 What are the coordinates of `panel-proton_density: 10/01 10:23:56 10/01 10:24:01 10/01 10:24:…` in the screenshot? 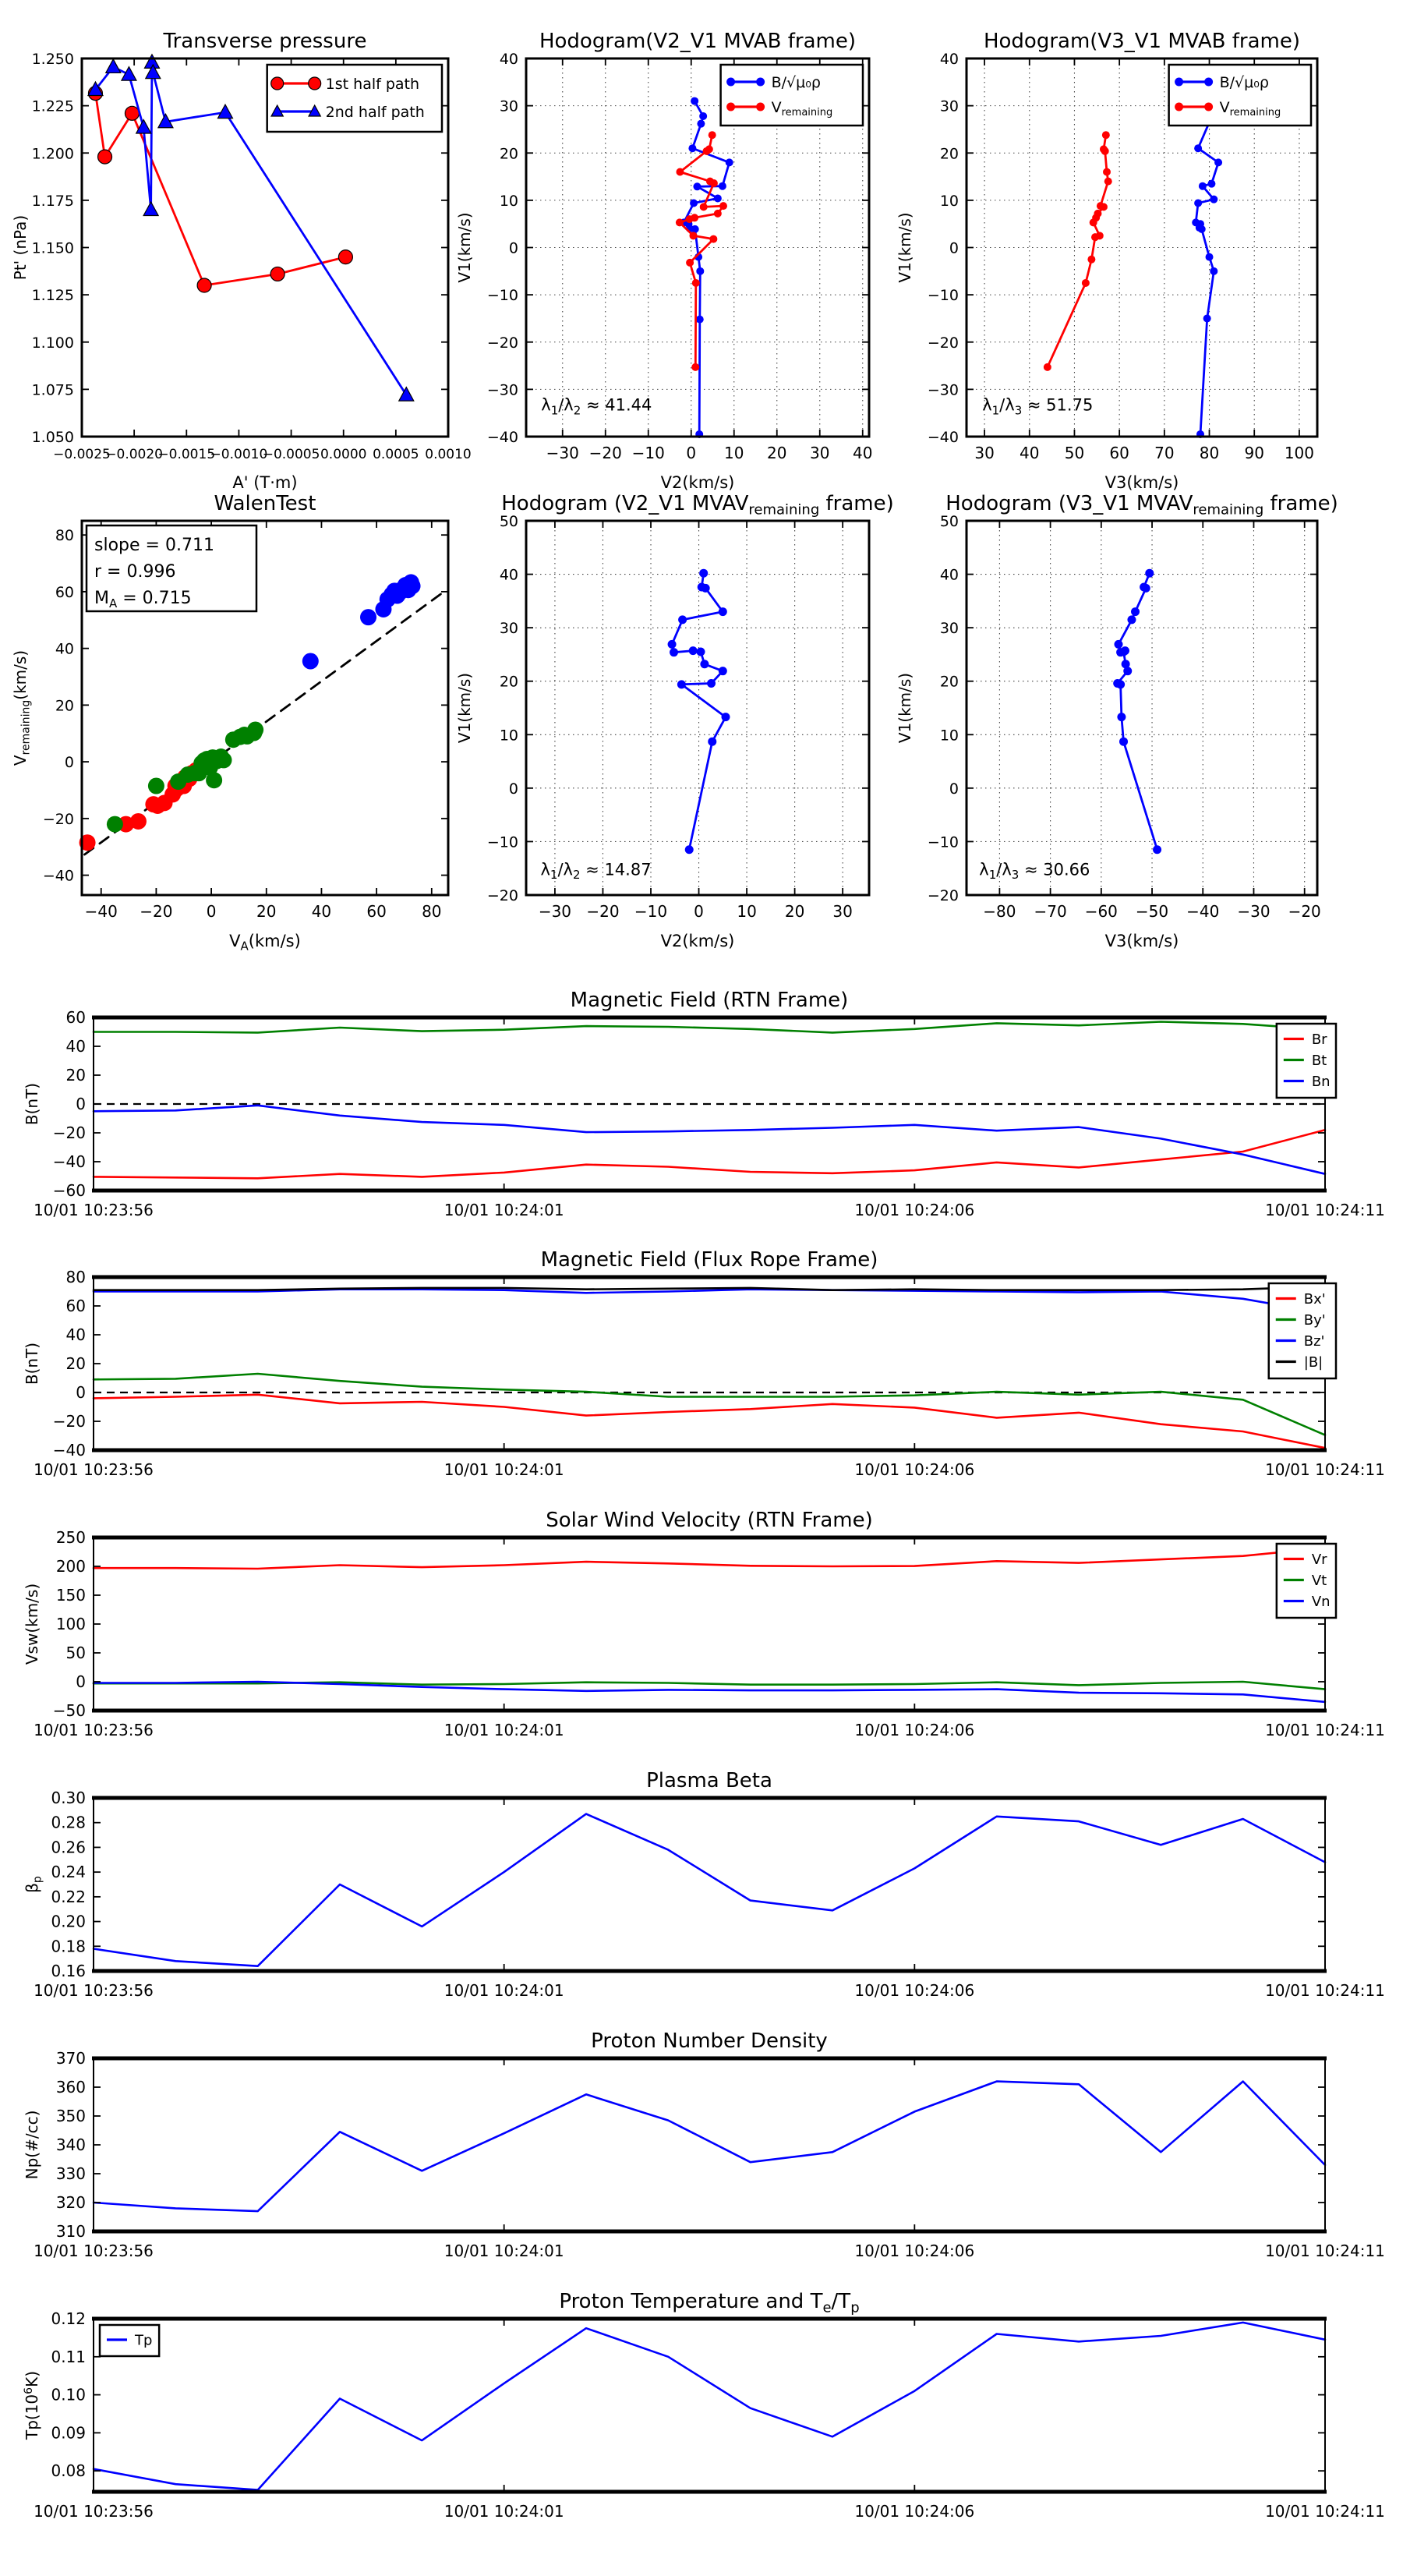 It's located at (704, 2144).